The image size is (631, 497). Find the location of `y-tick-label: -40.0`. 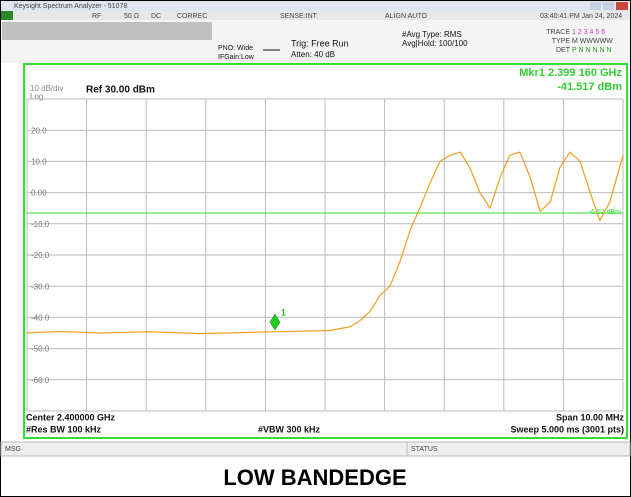

y-tick-label: -40.0 is located at coordinates (40, 318).